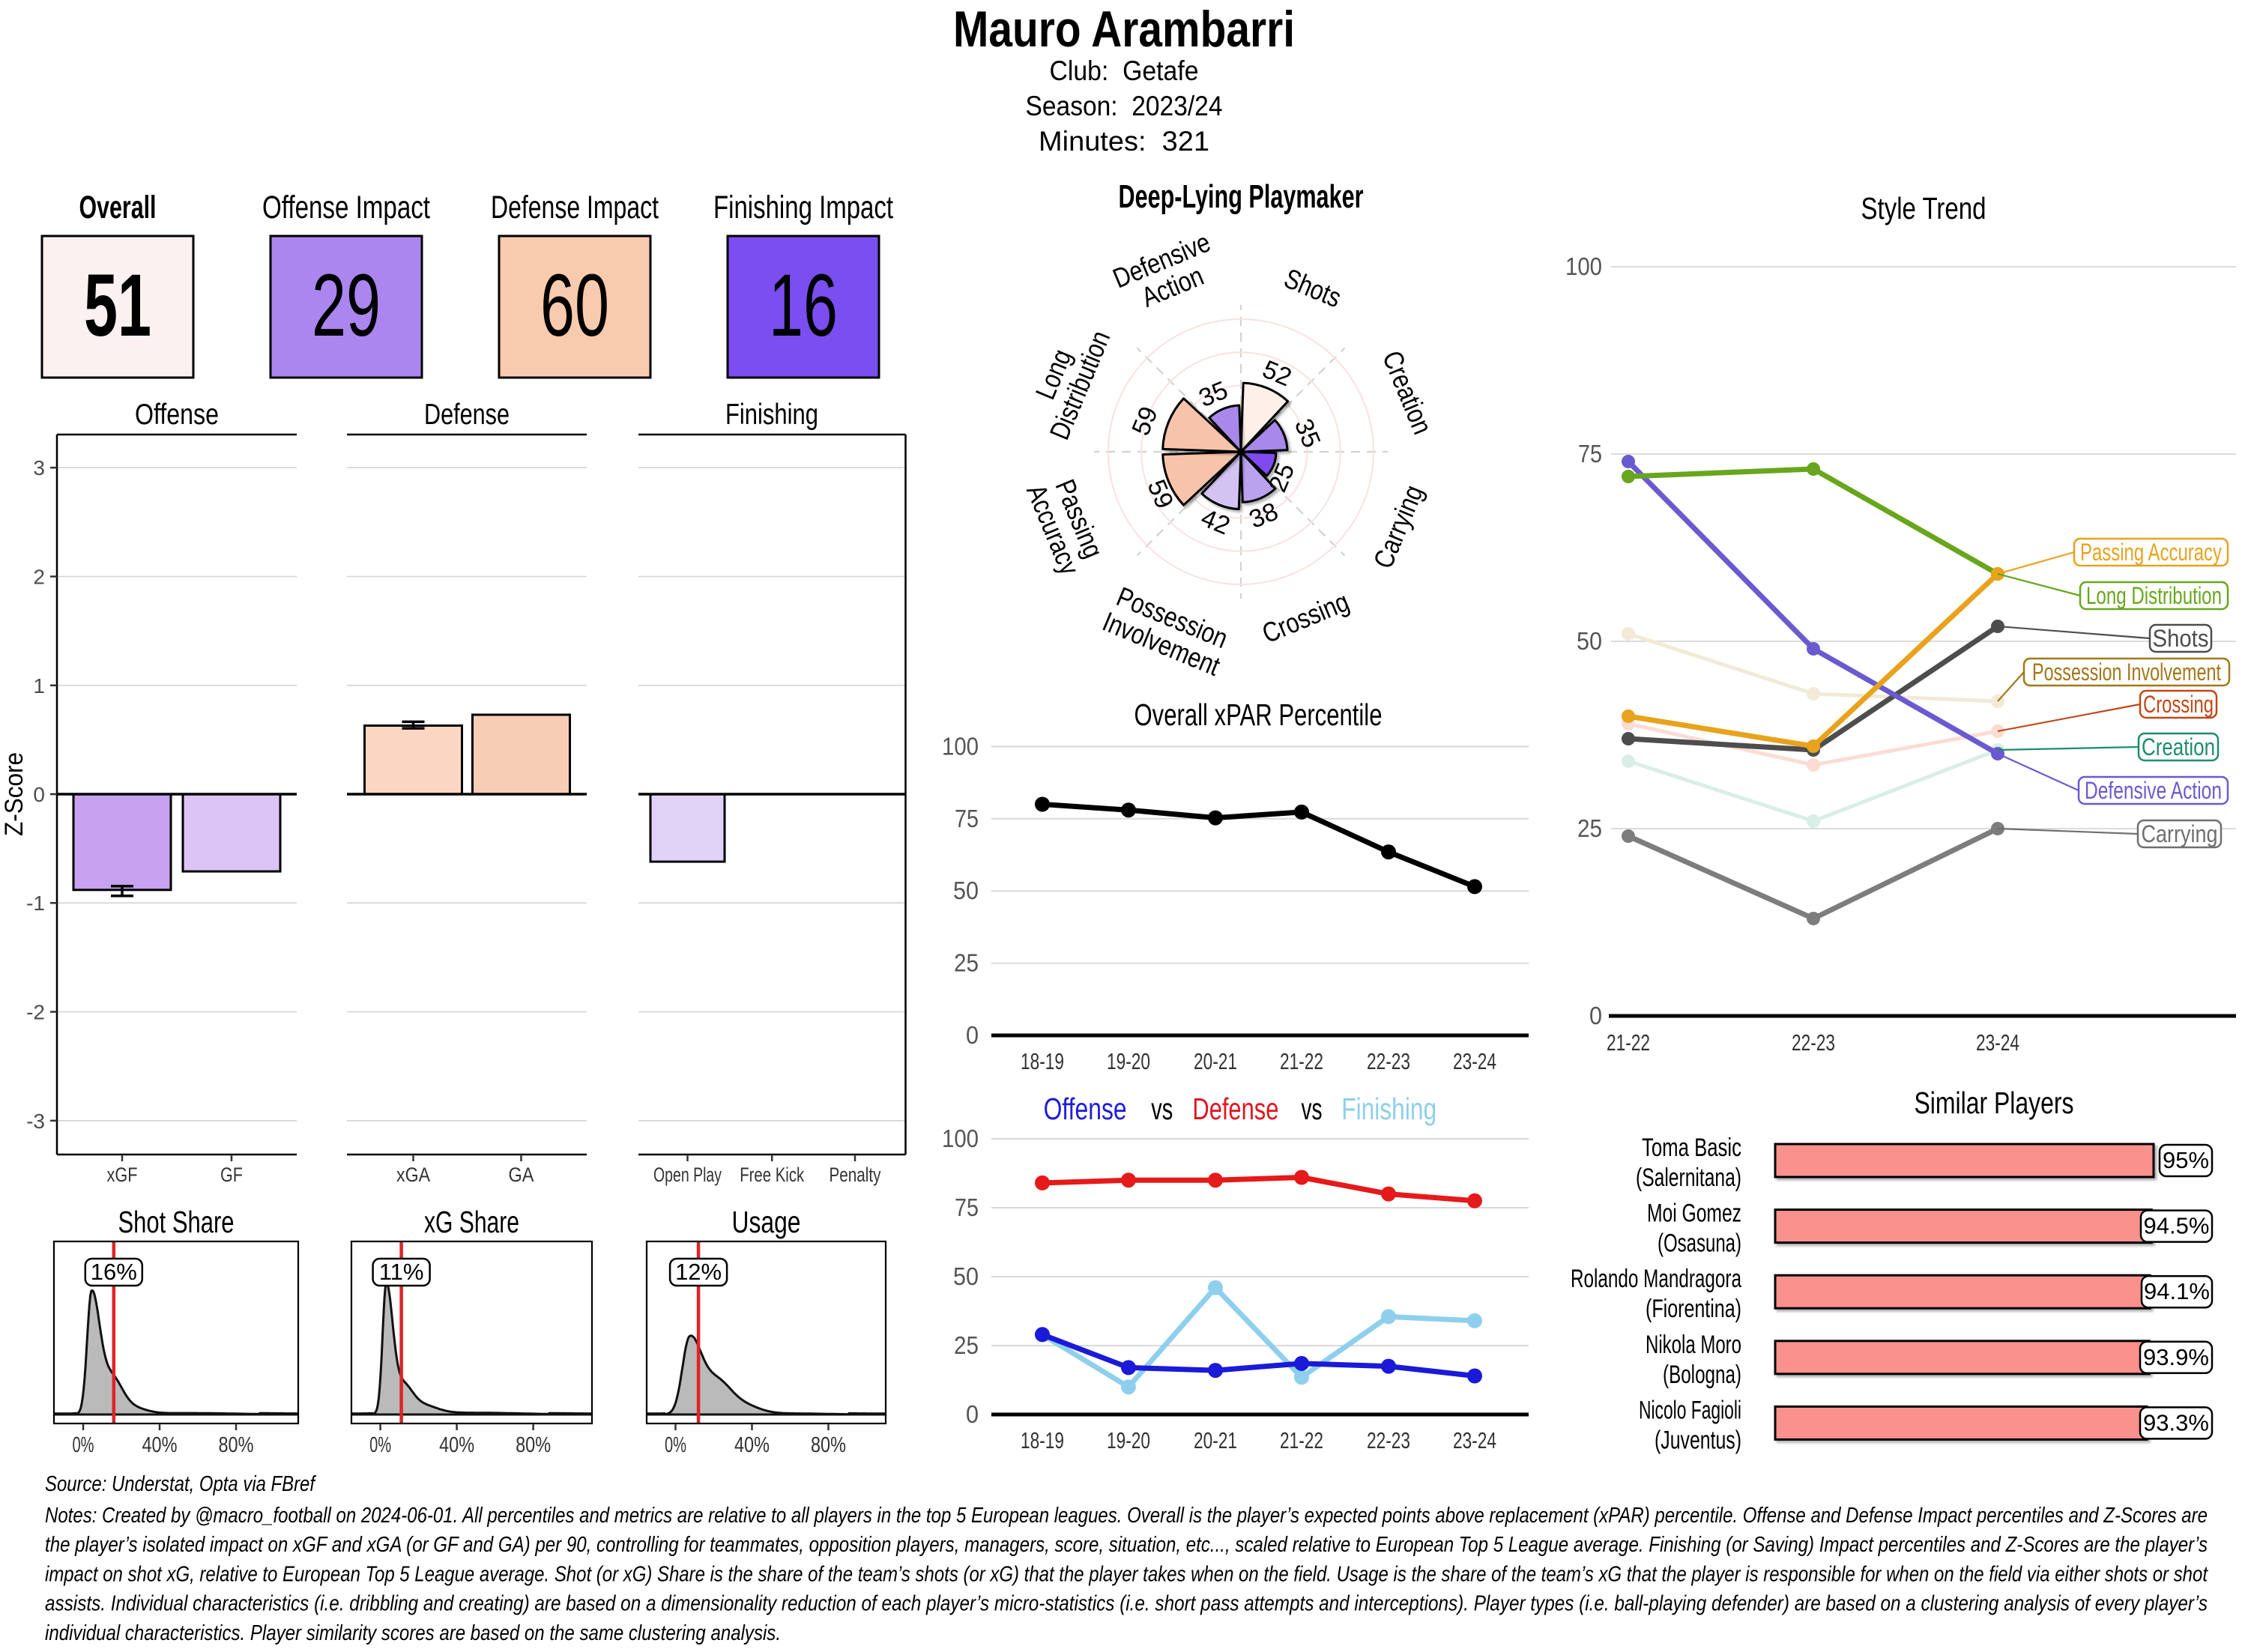 The image size is (2248, 1652). What do you see at coordinates (1694, 1213) in the screenshot?
I see `svg-text: Moi Gomez` at bounding box center [1694, 1213].